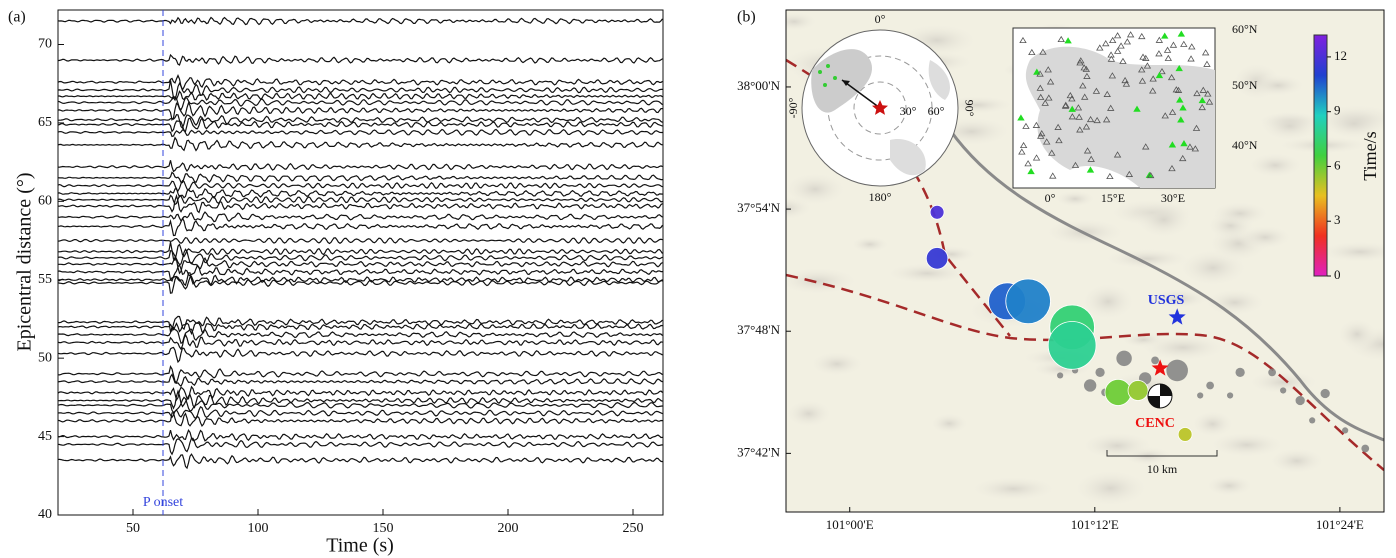  Describe the element at coordinates (1370, 155) in the screenshot. I see `colorbar-label: Time/s` at that location.